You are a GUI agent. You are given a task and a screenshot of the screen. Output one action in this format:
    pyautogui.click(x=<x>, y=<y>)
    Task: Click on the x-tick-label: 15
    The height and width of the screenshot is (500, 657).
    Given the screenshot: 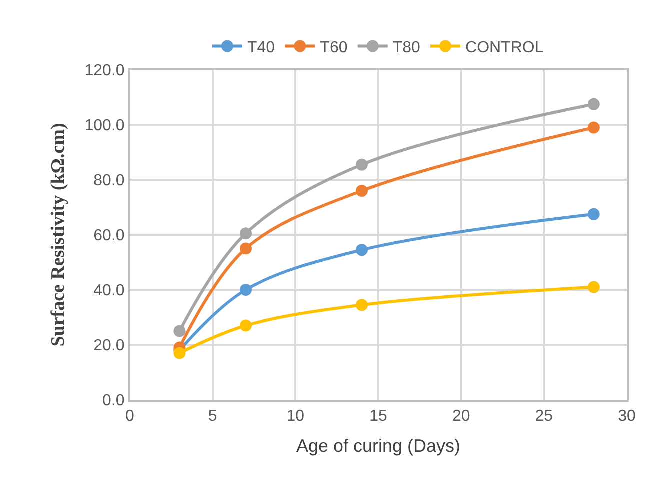 What is the action you would take?
    pyautogui.click(x=379, y=417)
    